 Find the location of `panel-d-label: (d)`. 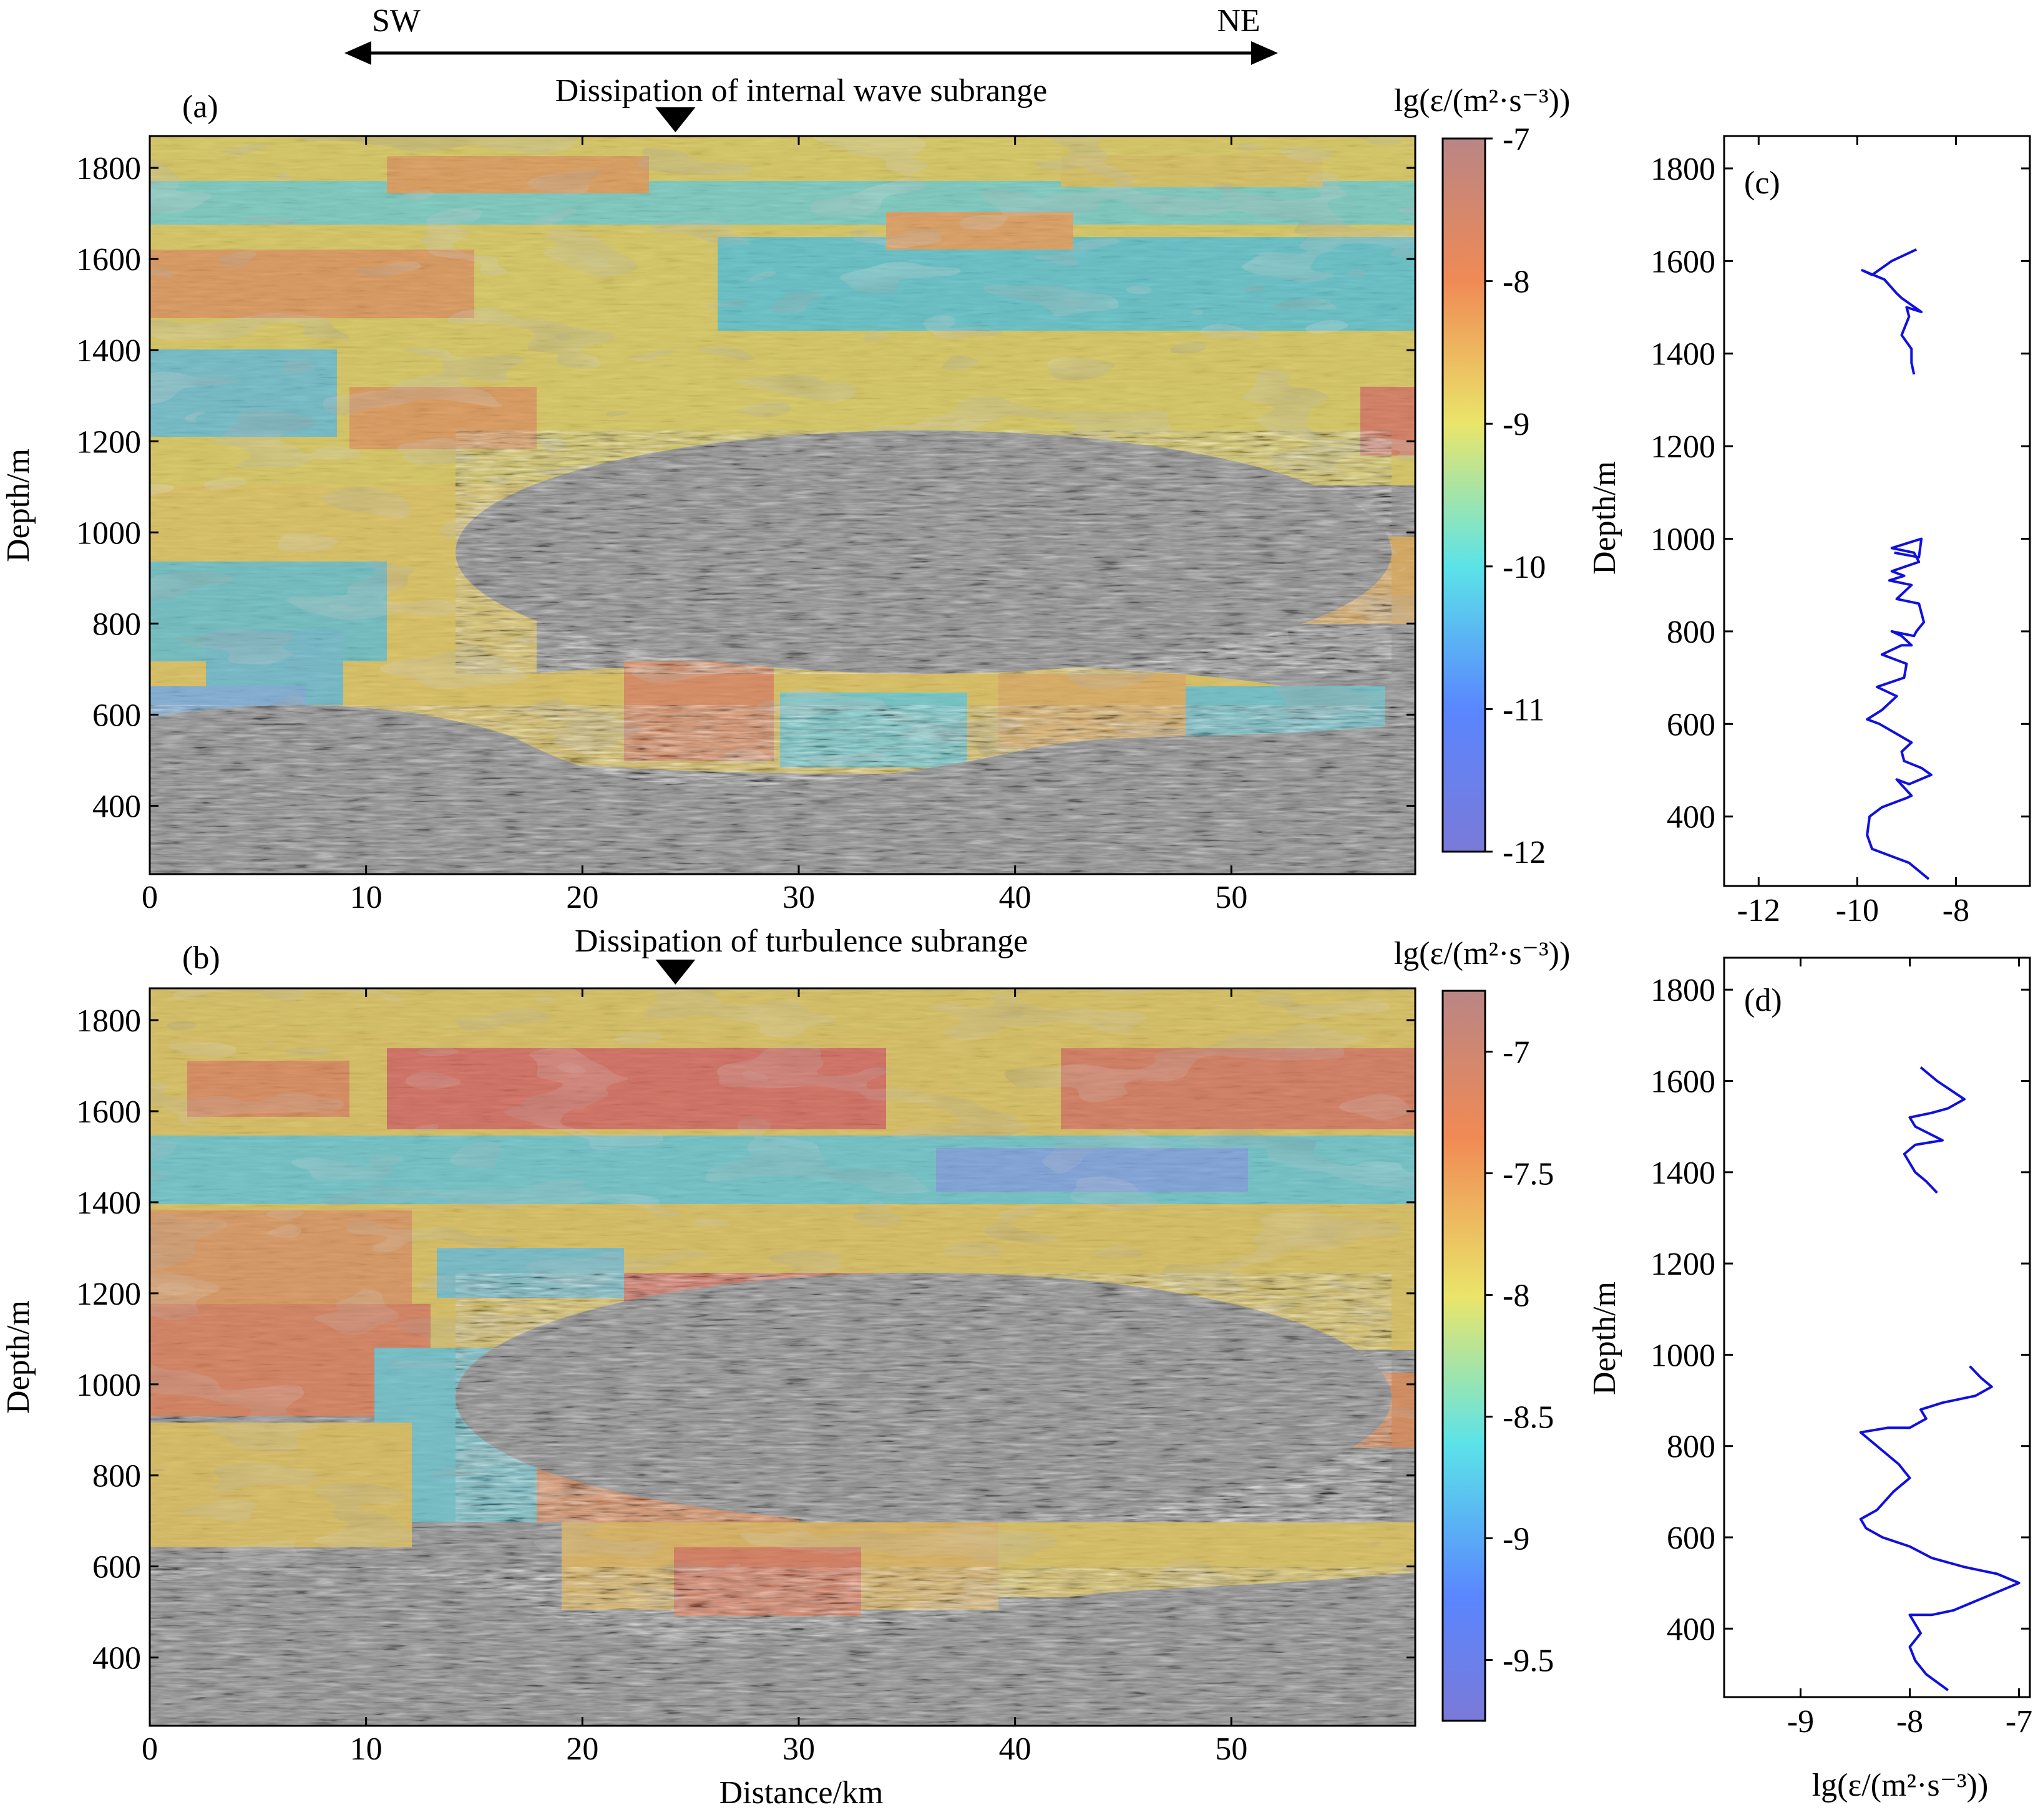

panel-d-label: (d) is located at coordinates (1763, 1000).